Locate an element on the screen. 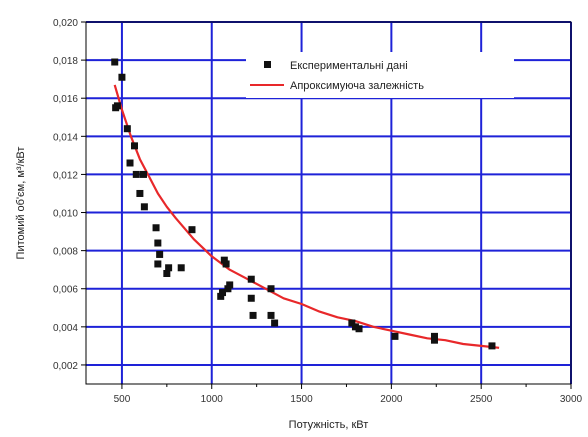 The width and height of the screenshot is (588, 437). y-tick-label: 0,012 is located at coordinates (65, 175).